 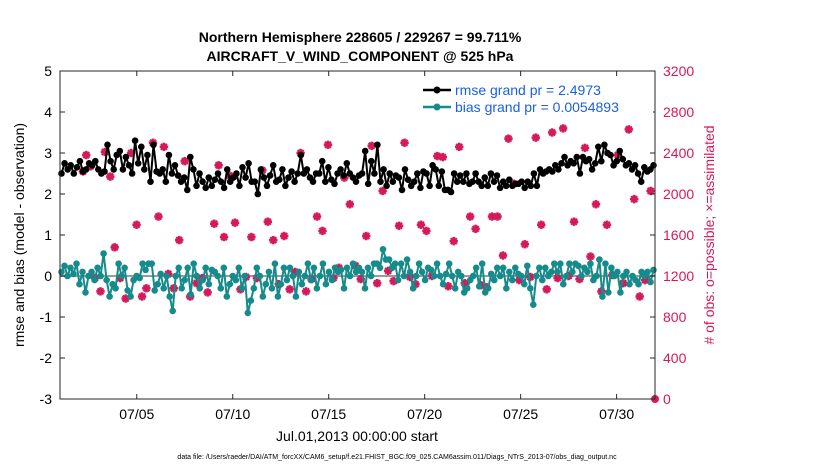 What do you see at coordinates (437, 90) in the screenshot?
I see `legend-rmse-marker` at bounding box center [437, 90].